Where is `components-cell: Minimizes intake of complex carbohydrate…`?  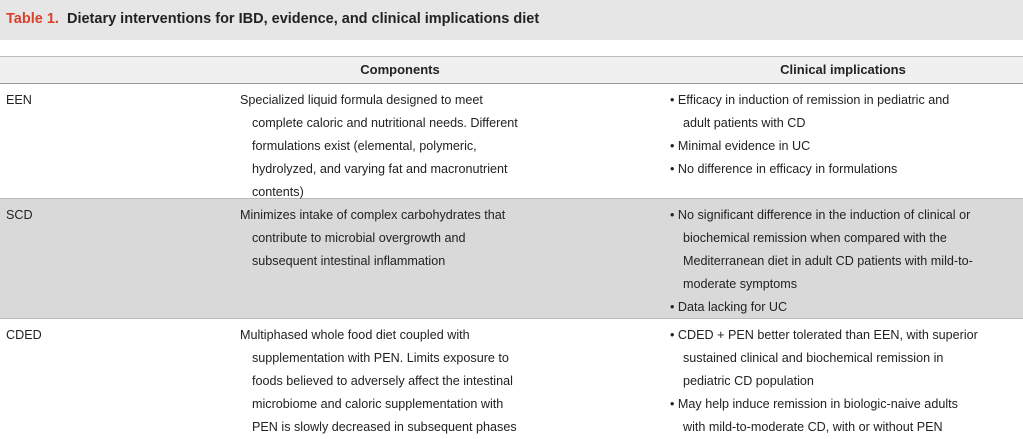
components-cell: Minimizes intake of complex carbohydrate… is located at coordinates (372, 238).